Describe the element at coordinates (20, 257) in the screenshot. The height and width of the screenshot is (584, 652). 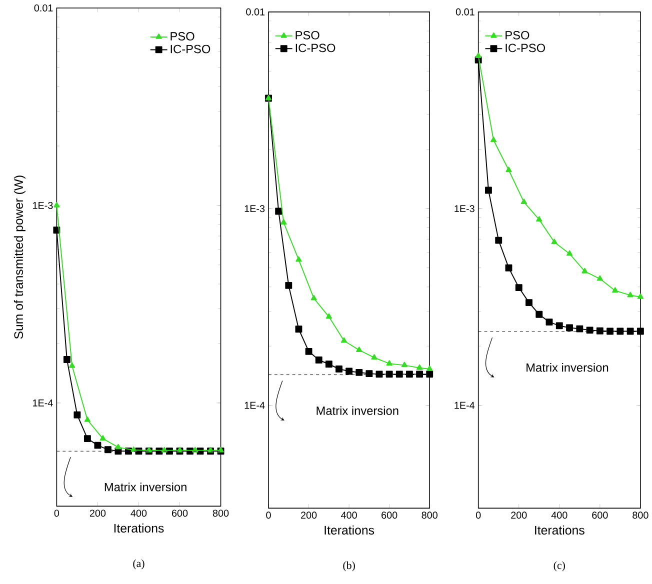
I see `y-axis-title: Sum of transmitted power (W)` at that location.